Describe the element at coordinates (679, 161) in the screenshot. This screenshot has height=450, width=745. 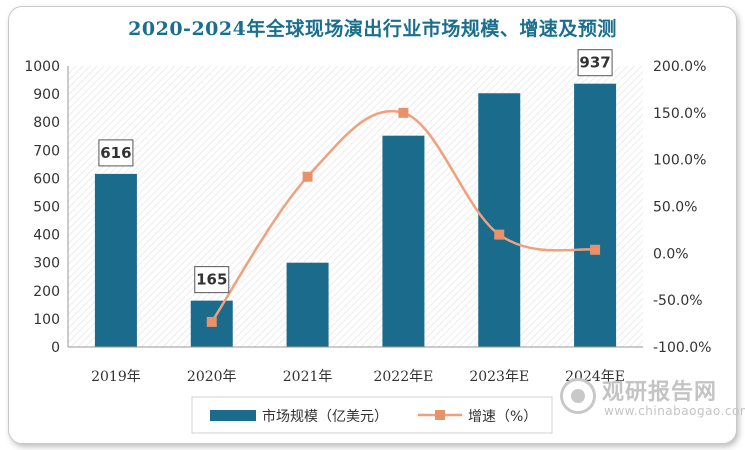
I see `y-right-tick-label-4: 100.0%` at that location.